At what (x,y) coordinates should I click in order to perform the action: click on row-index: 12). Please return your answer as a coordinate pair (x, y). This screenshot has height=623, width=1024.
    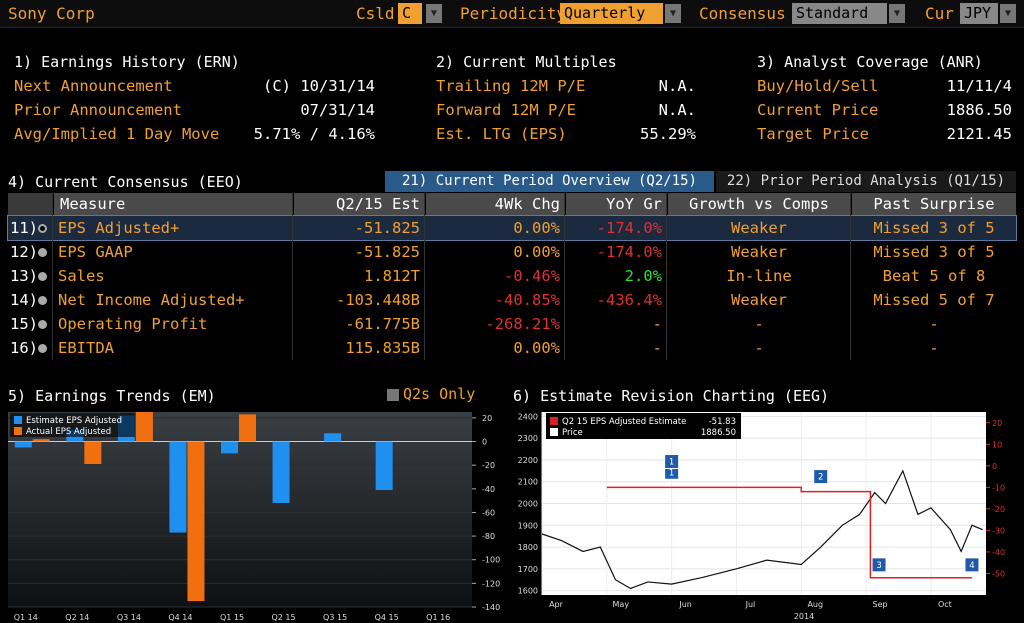
    Looking at the image, I should click on (24, 252).